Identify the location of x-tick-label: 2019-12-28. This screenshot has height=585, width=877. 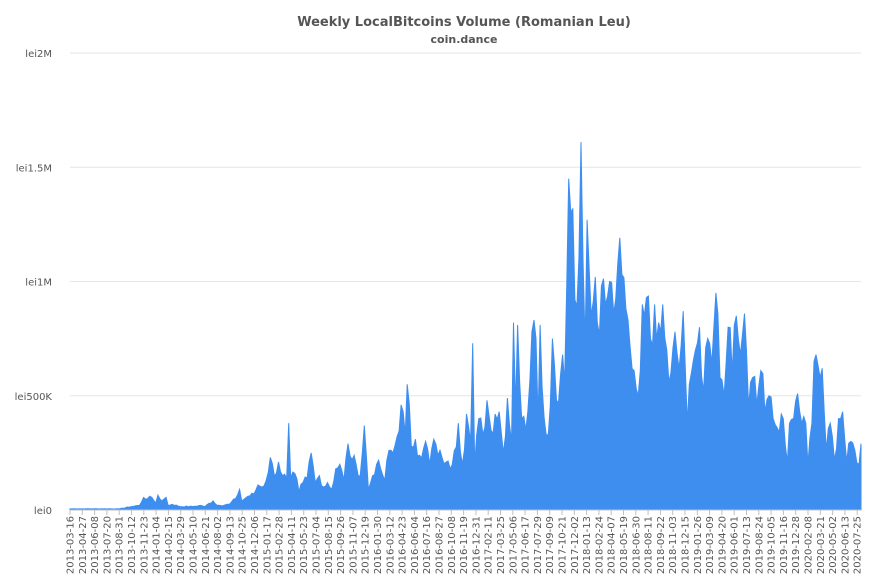
(796, 545).